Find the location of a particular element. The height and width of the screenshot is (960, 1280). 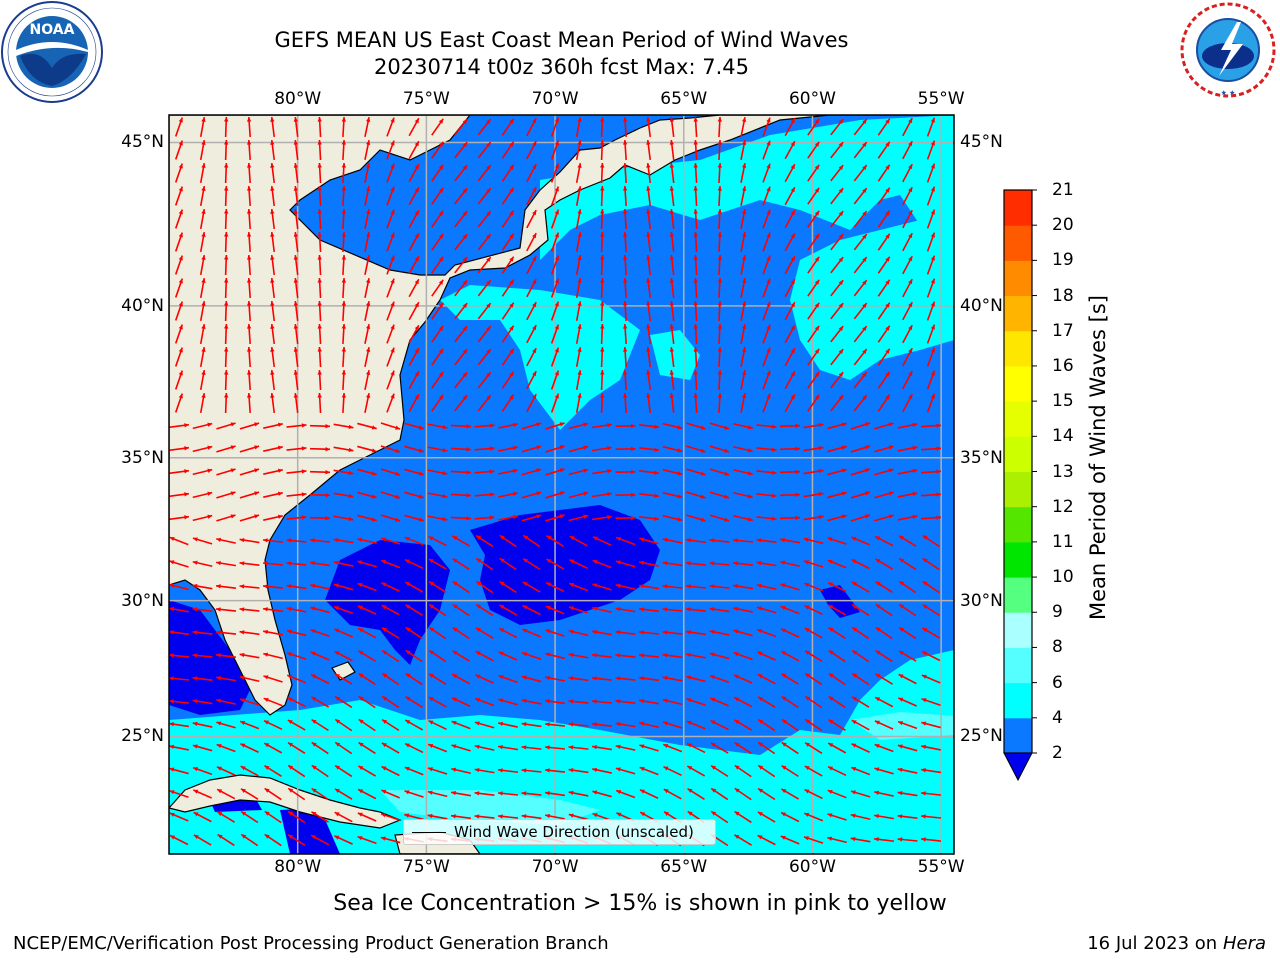

lat-tick-label: 40°N is located at coordinates (142, 305).